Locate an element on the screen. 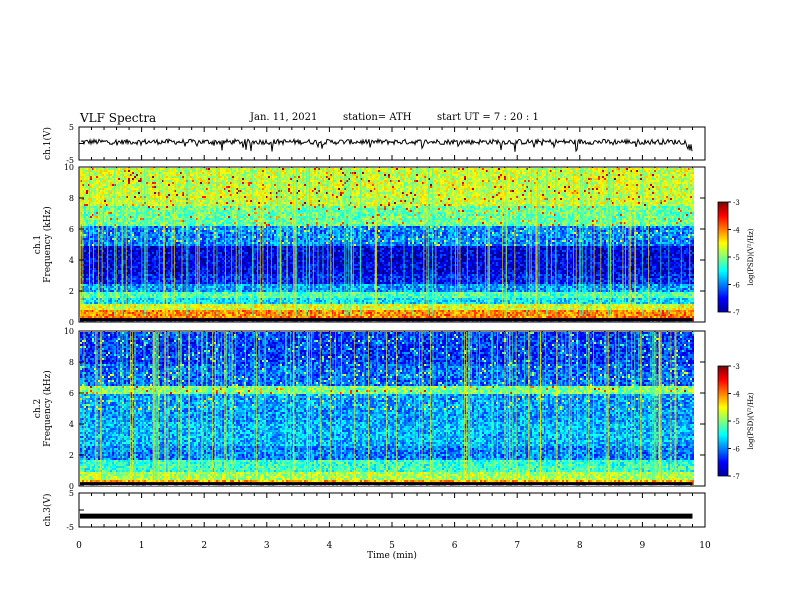 The image size is (792, 612). channel-label: ch.1 is located at coordinates (38, 244).